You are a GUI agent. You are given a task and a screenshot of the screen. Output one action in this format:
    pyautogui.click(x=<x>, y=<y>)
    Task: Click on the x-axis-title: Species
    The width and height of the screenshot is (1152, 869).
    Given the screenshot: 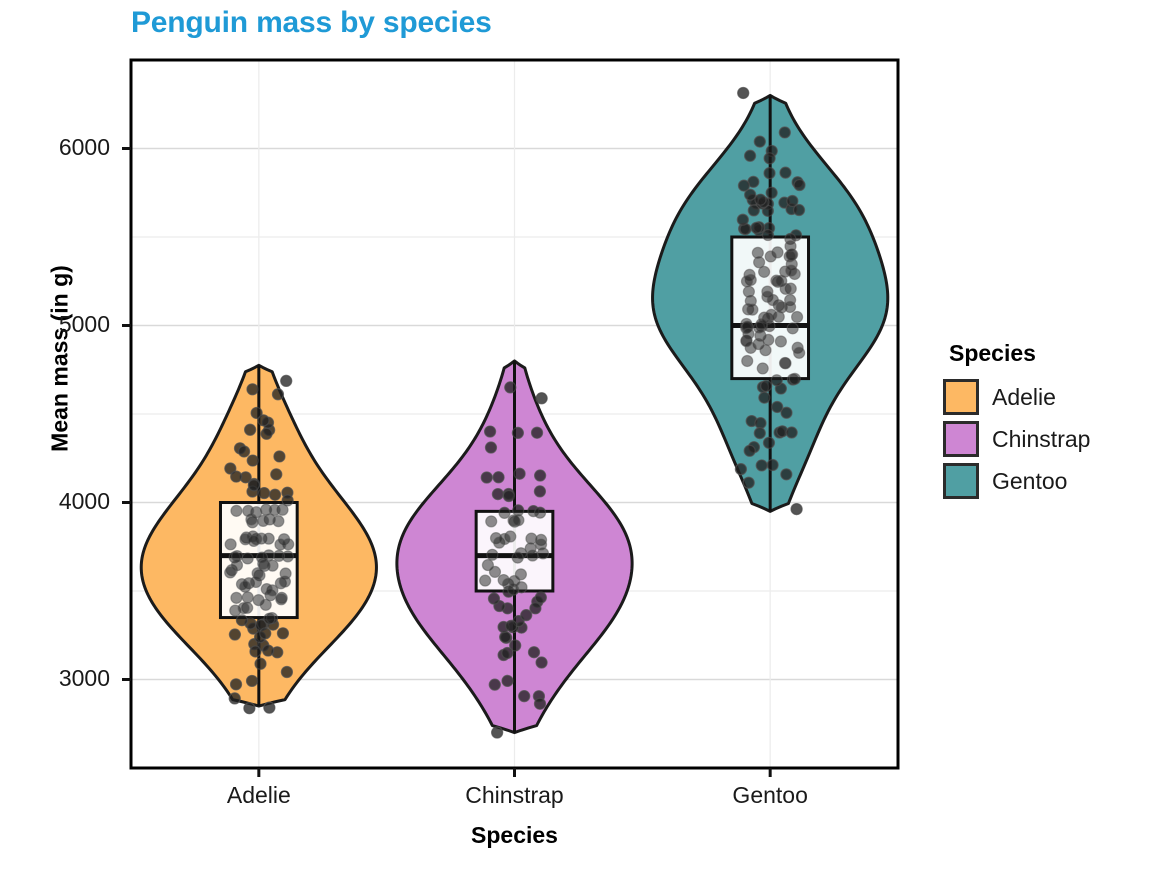 What is the action you would take?
    pyautogui.click(x=514, y=835)
    